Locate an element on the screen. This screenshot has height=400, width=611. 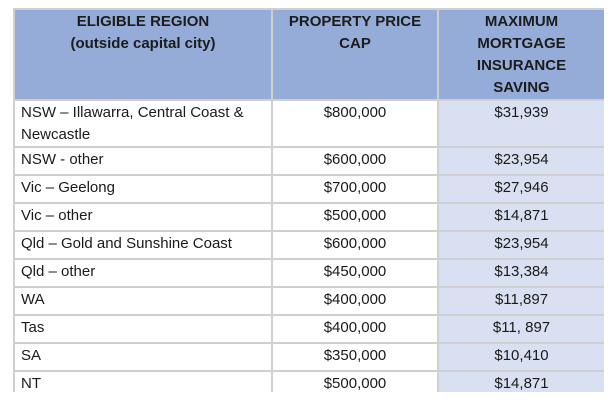
header-saving-line1: MAXIMUM is located at coordinates (521, 21).